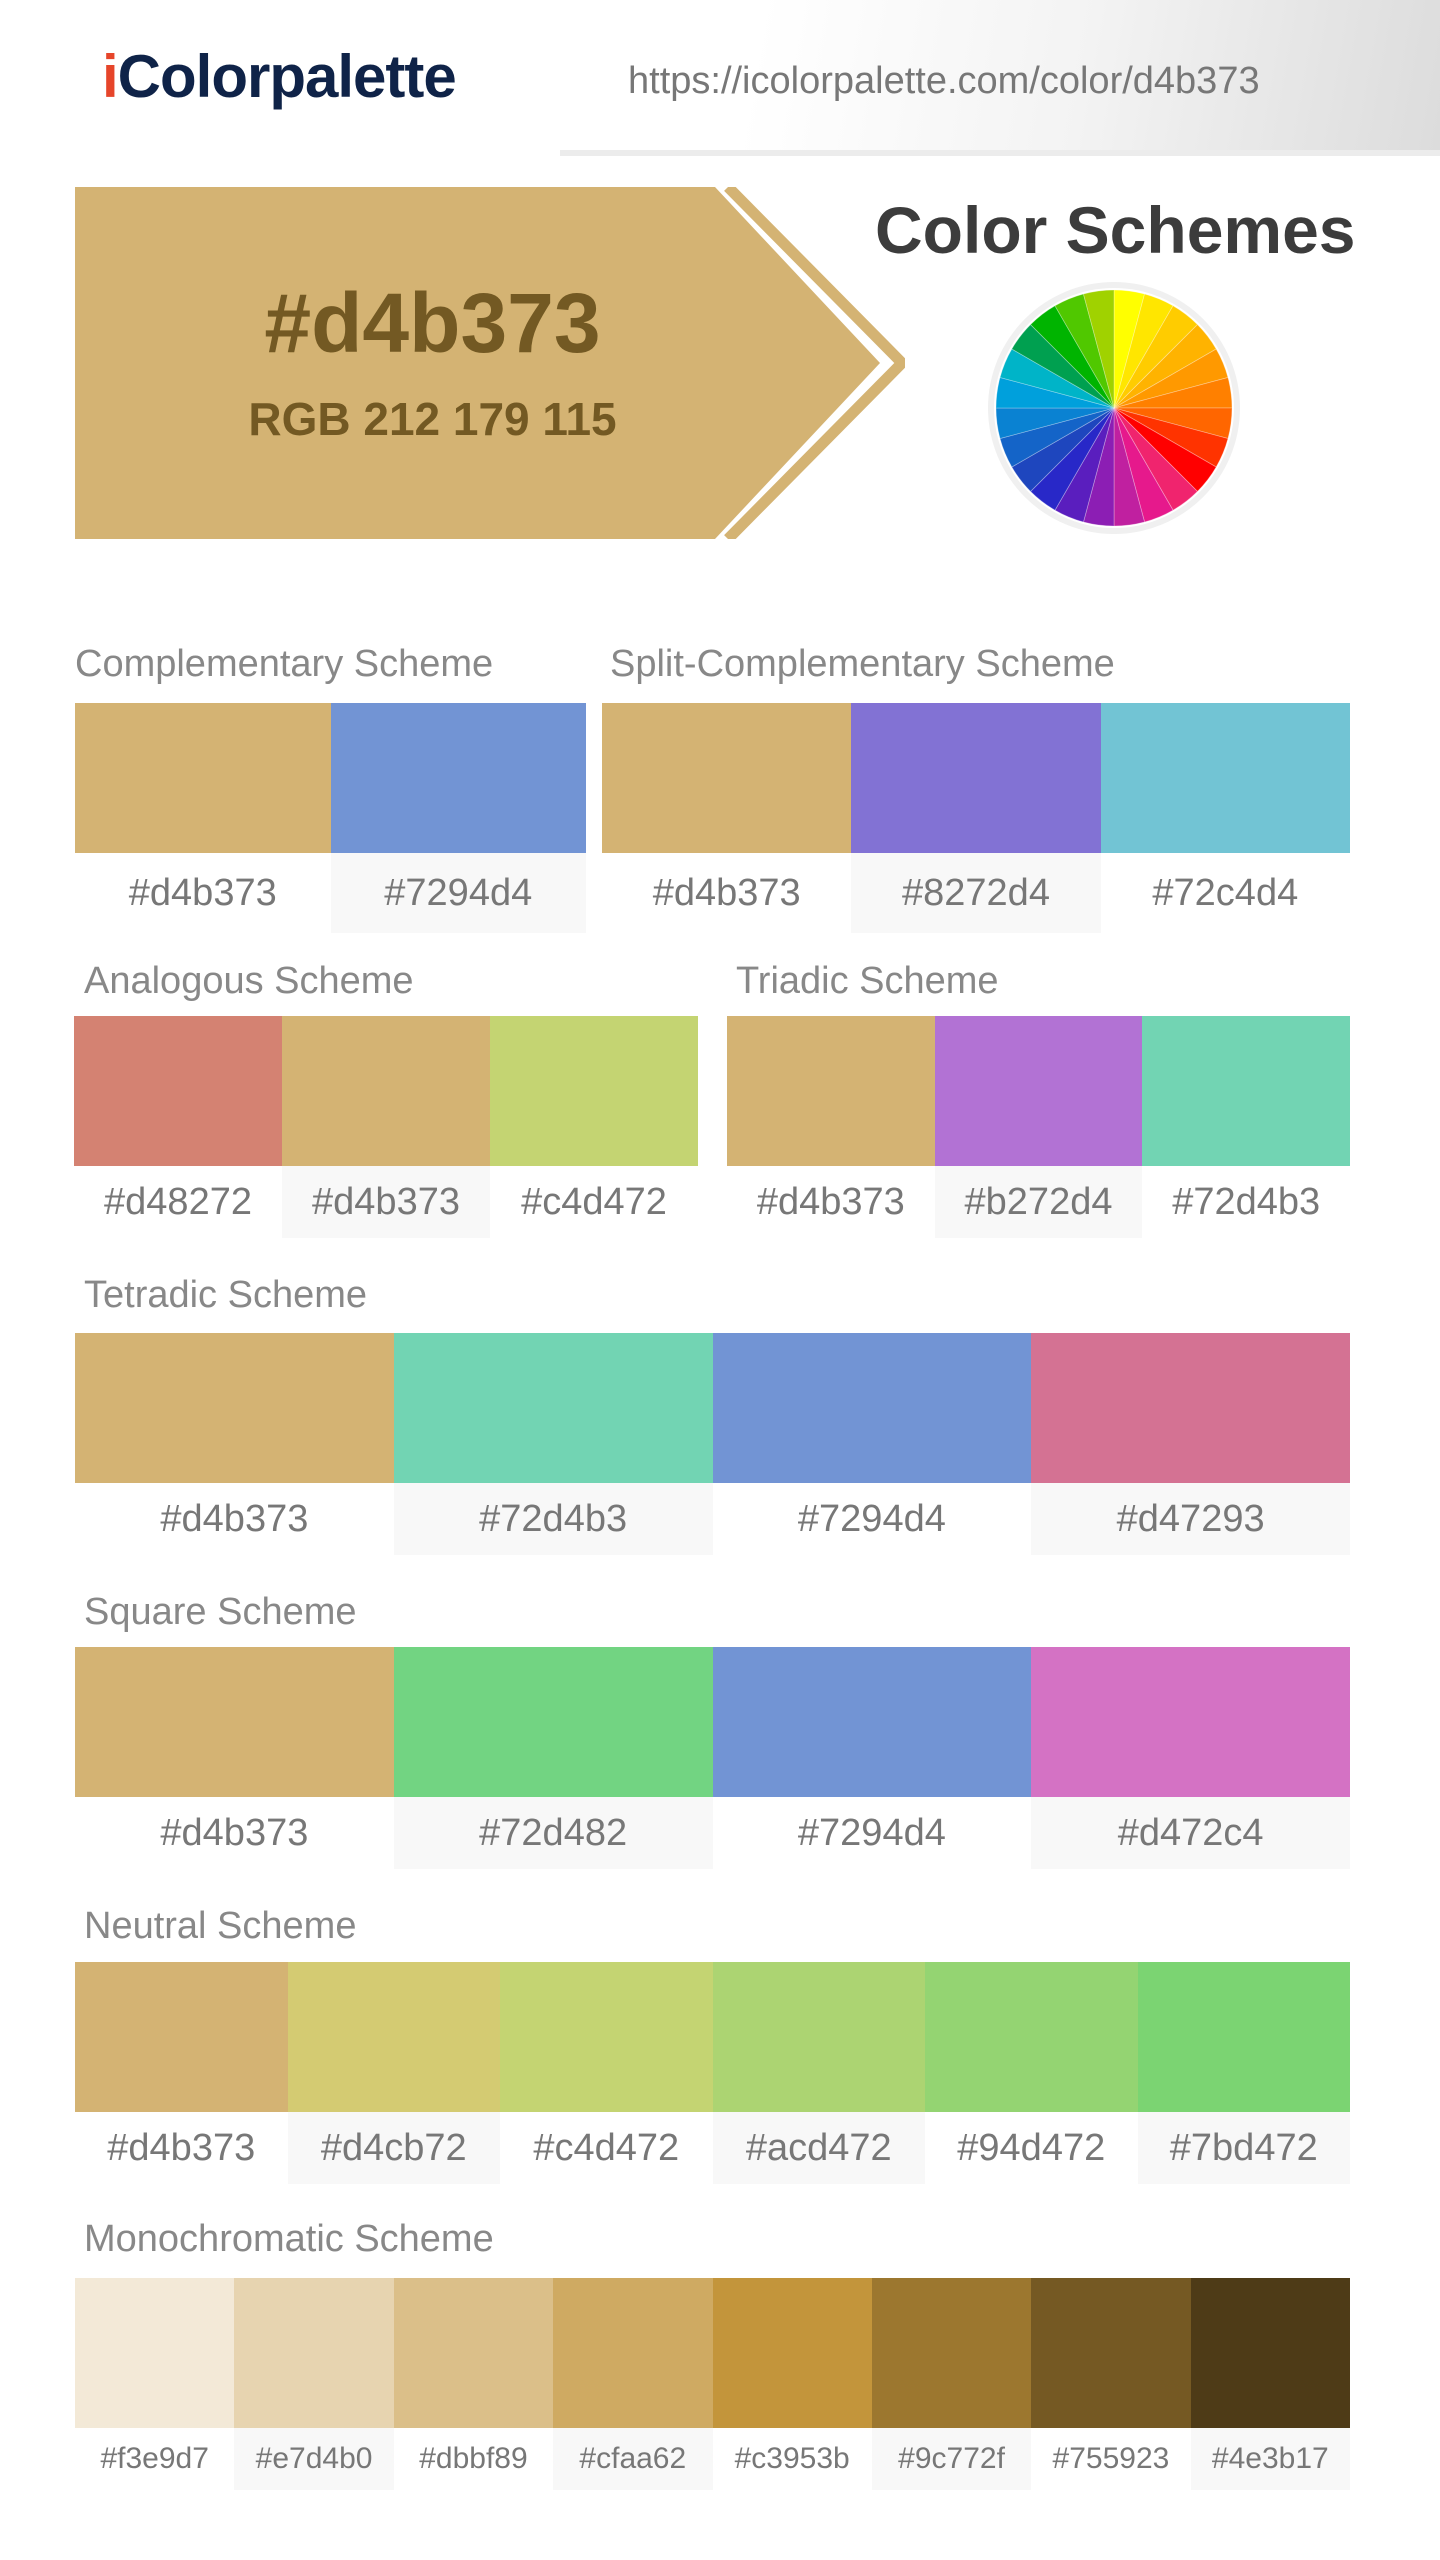 The height and width of the screenshot is (2560, 1440). I want to click on hero-arrow-shape, so click(490, 363).